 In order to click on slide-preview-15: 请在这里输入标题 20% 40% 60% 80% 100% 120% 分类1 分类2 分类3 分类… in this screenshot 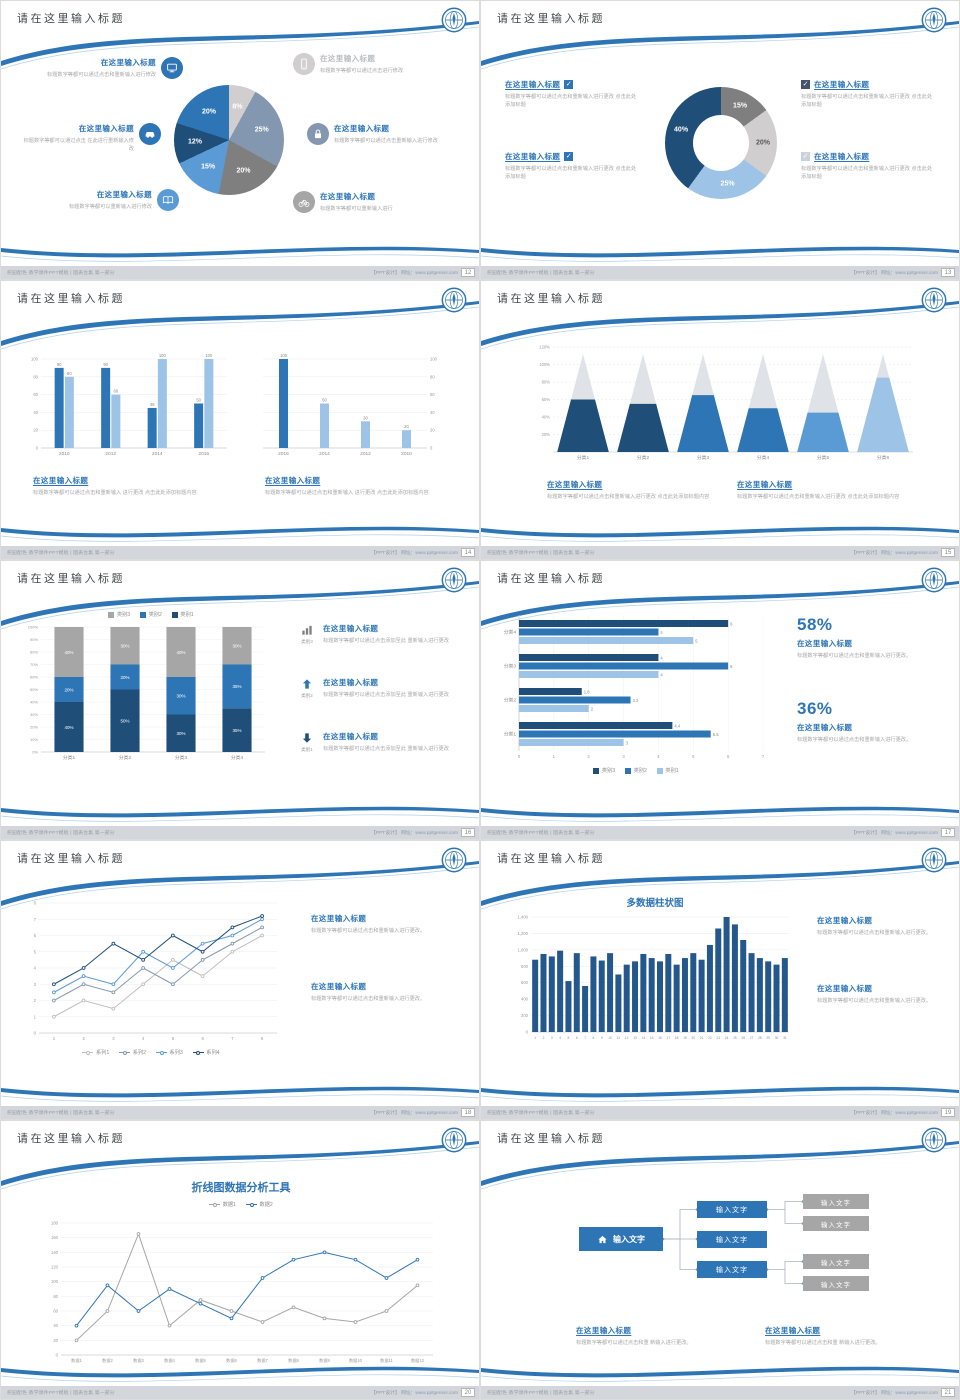, I will do `click(720, 420)`.